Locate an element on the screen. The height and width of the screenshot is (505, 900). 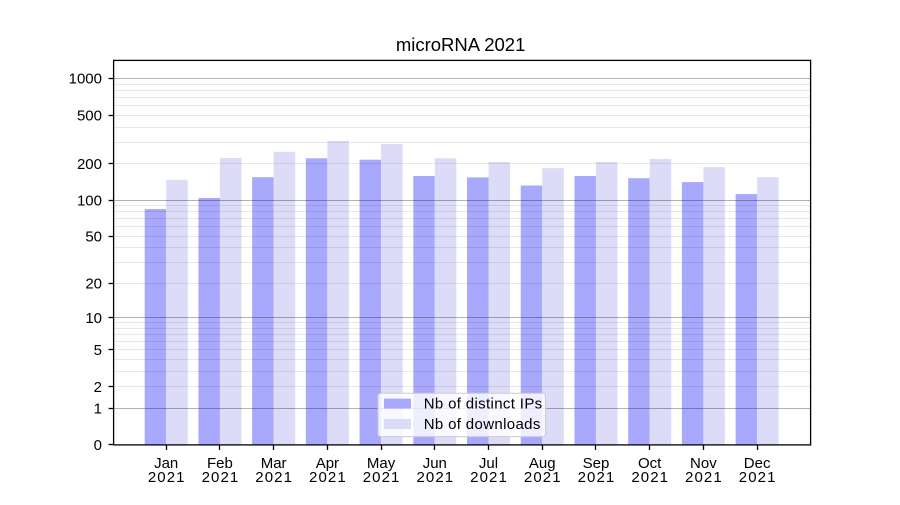
svg-text: Jan is located at coordinates (166, 463).